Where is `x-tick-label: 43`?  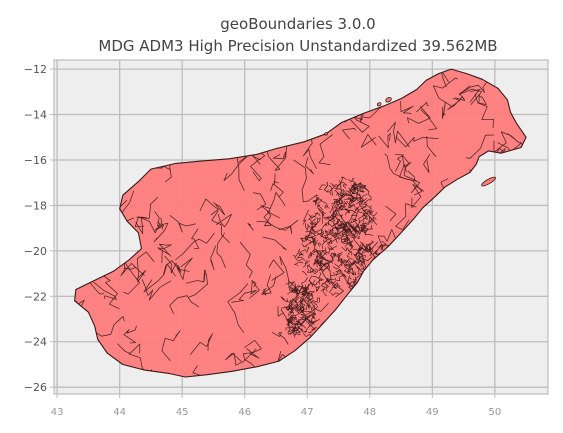 x-tick-label: 43 is located at coordinates (57, 412).